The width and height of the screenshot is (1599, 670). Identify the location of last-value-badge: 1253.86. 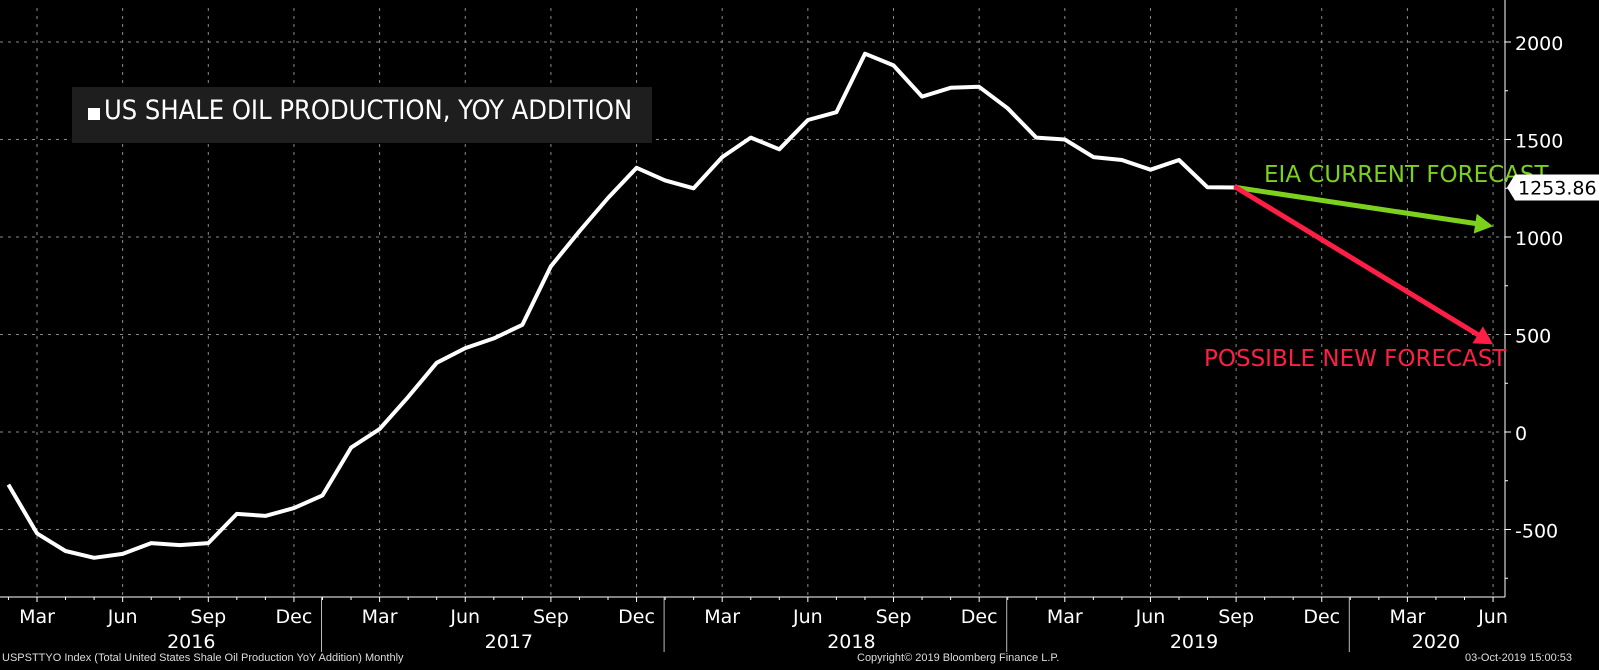
(1553, 187).